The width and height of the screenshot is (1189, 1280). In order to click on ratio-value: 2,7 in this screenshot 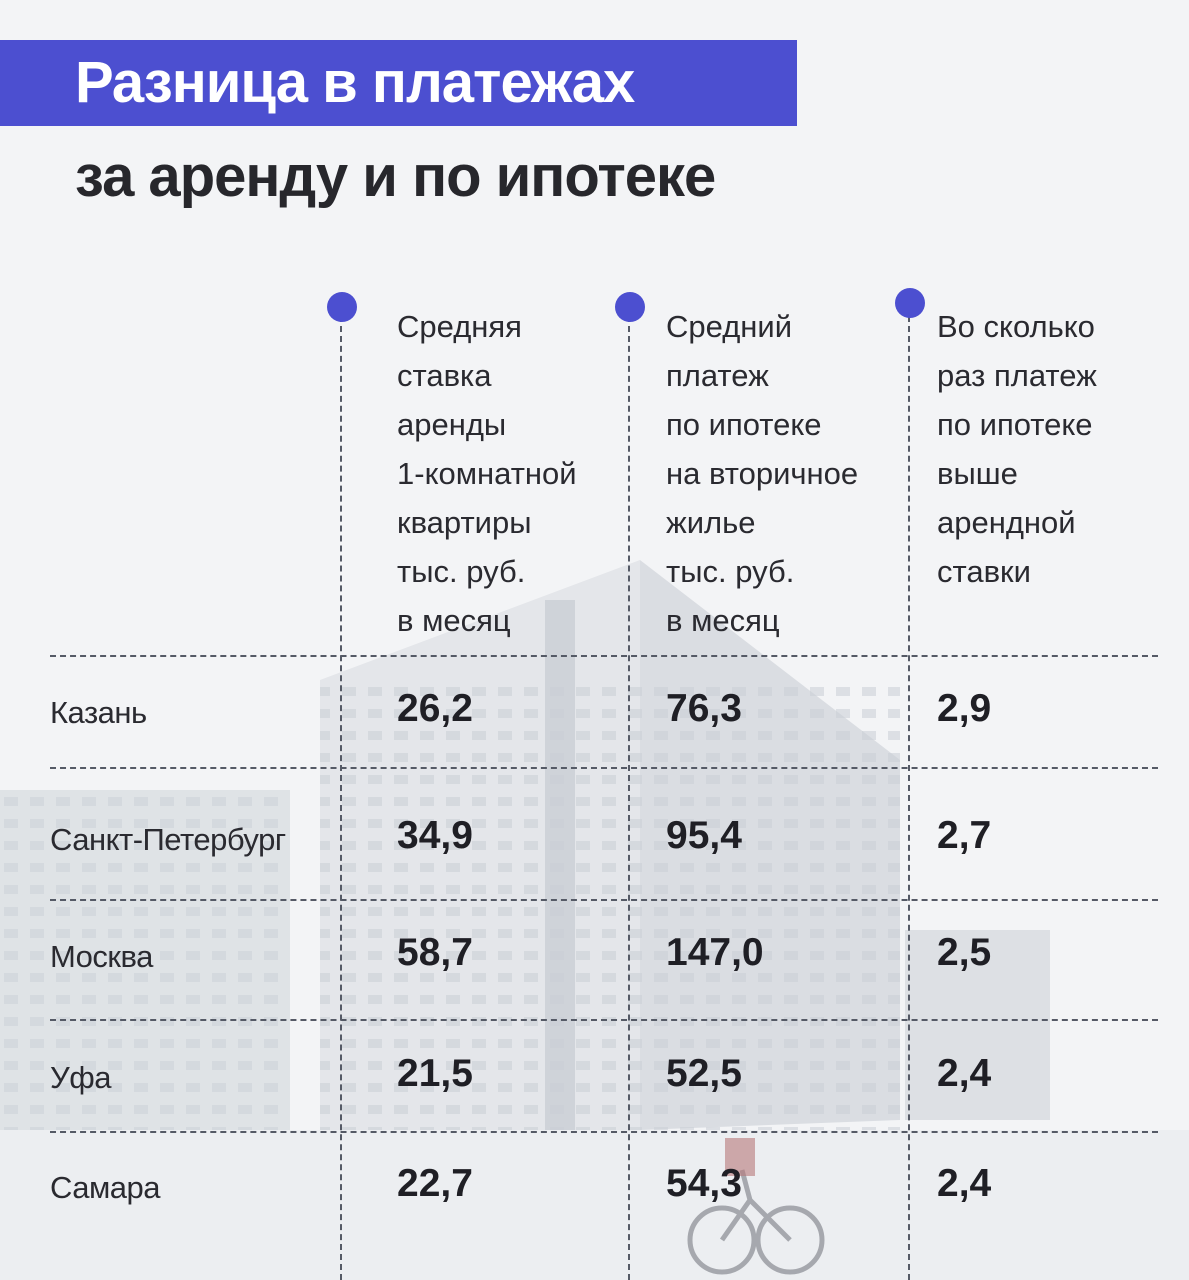, I will do `click(964, 835)`.